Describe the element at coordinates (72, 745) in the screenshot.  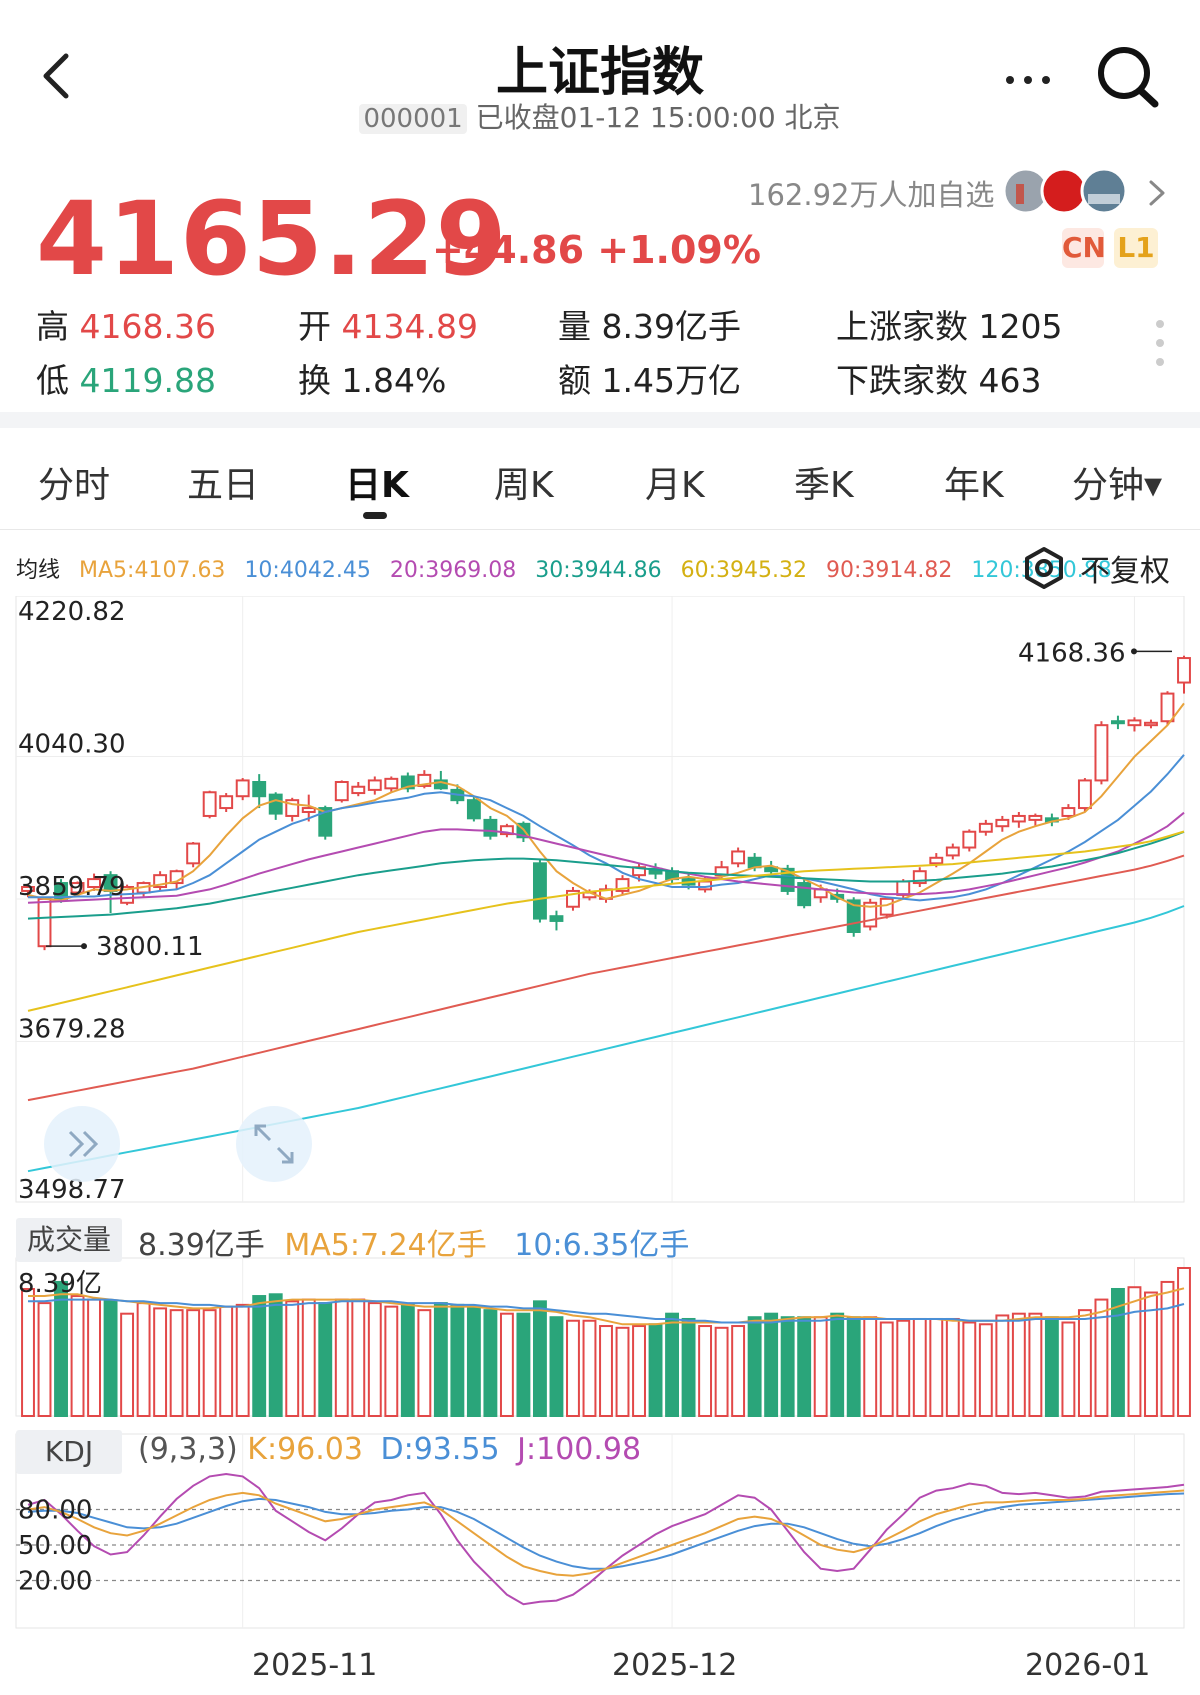
I see `y-tick-label: 4040.30` at that location.